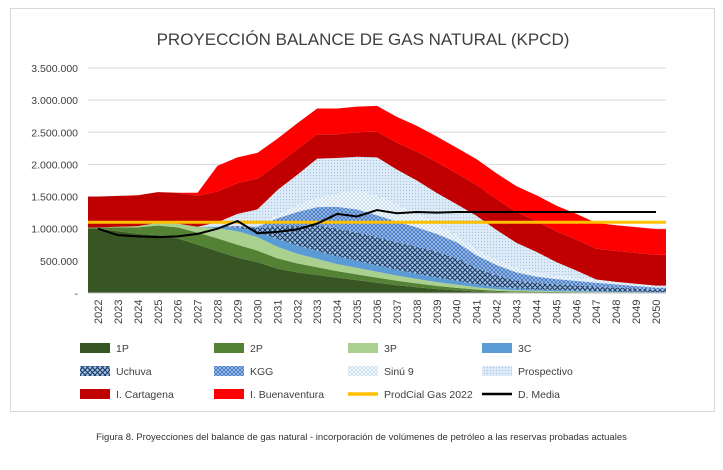 This screenshot has height=470, width=723. What do you see at coordinates (378, 312) in the screenshot?
I see `x-tick-label: 2036` at bounding box center [378, 312].